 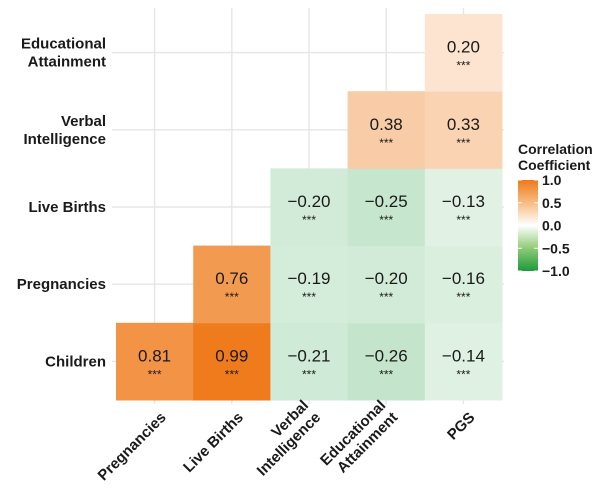 What do you see at coordinates (554, 165) in the screenshot?
I see `legend-title-line-2: Coefficient` at bounding box center [554, 165].